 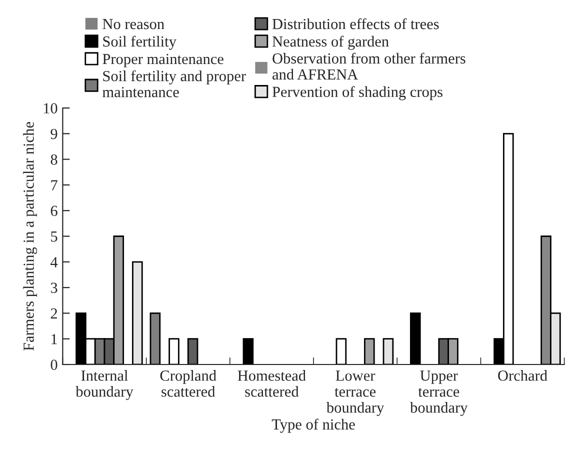 What do you see at coordinates (54, 365) in the screenshot?
I see `y-tick-label: 0` at bounding box center [54, 365].